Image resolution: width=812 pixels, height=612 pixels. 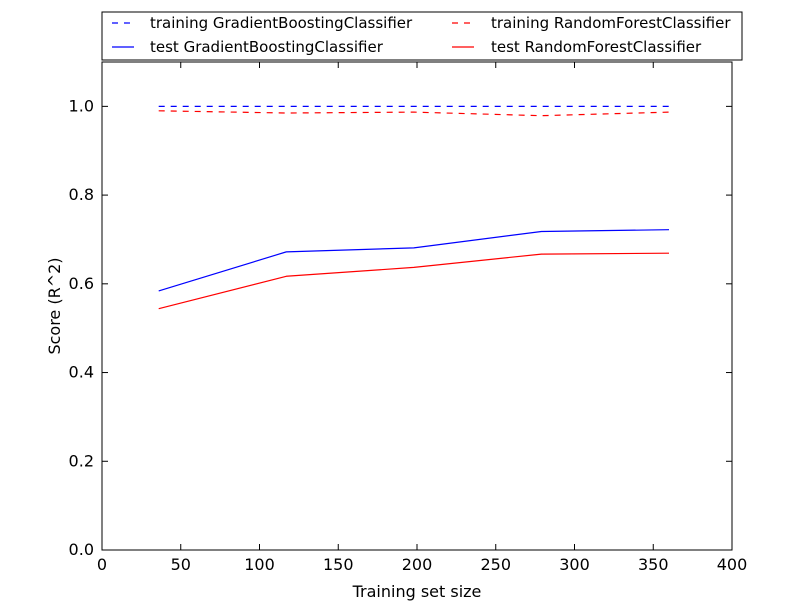 I want to click on y-tick-label: 1.0, so click(x=81, y=105).